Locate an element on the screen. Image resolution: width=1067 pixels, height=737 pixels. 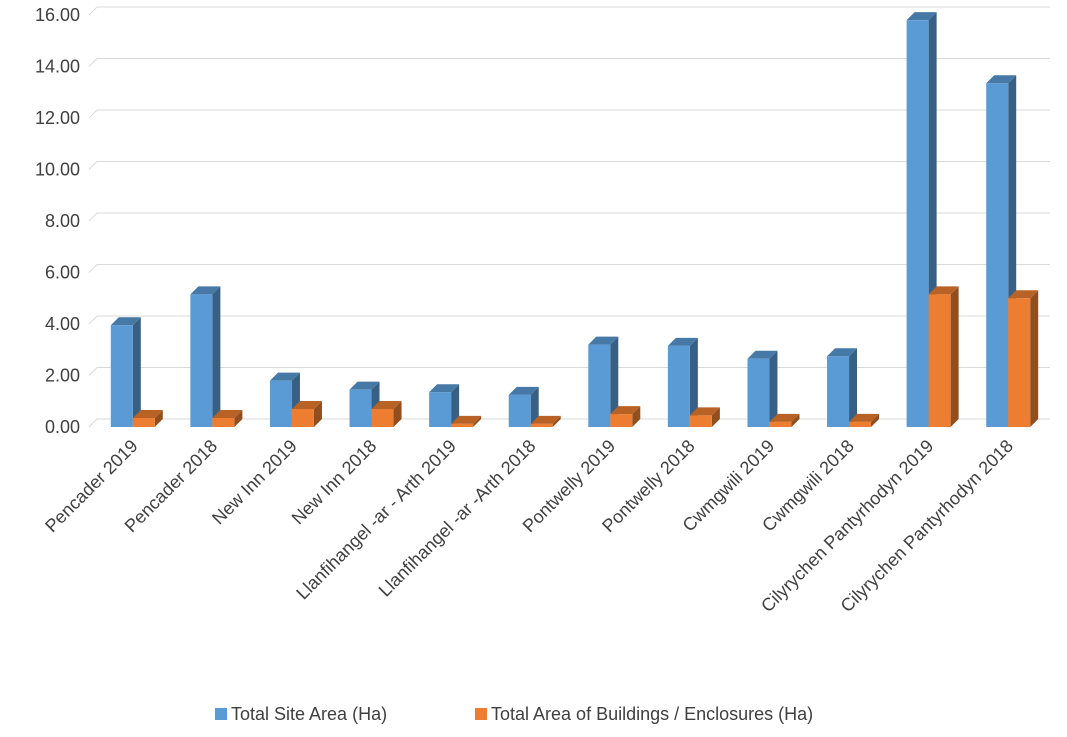
y-tick-label: 0.00 is located at coordinates (62, 427).